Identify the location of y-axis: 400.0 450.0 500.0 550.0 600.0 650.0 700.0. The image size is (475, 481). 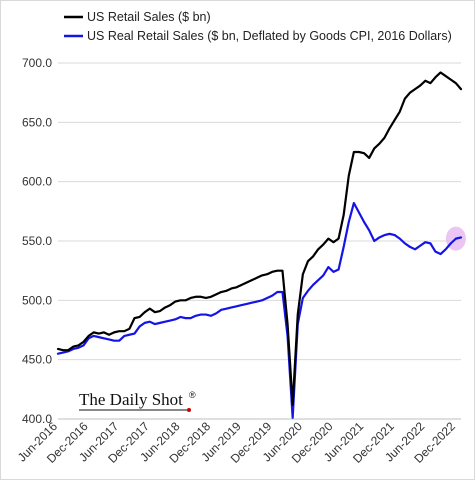
(37, 241).